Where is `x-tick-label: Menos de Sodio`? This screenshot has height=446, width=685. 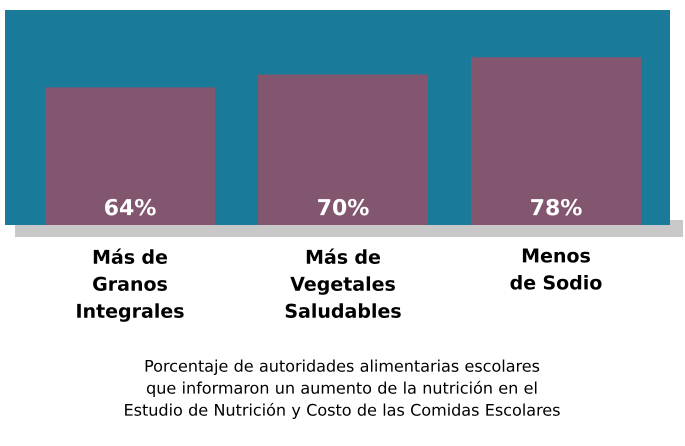 x-tick-label: Menos de Sodio is located at coordinates (556, 269).